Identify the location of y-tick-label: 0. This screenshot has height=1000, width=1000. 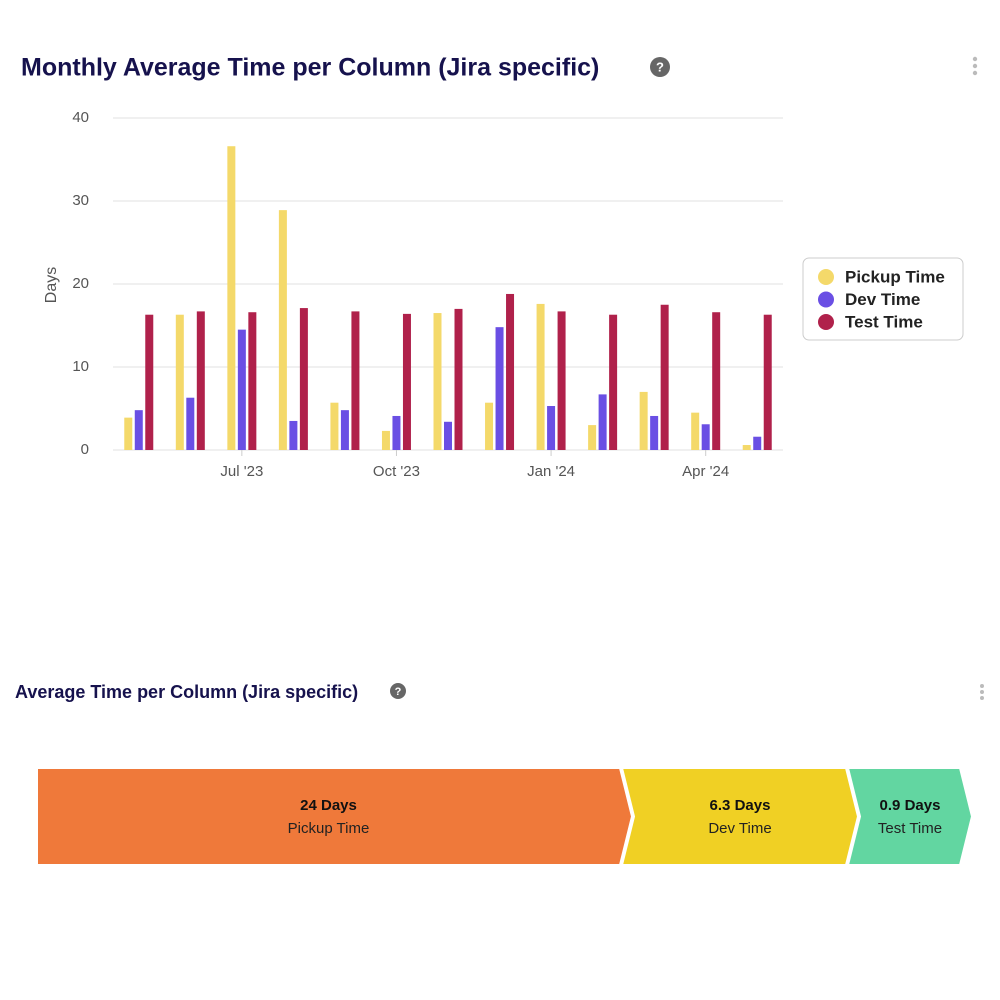
(85, 449).